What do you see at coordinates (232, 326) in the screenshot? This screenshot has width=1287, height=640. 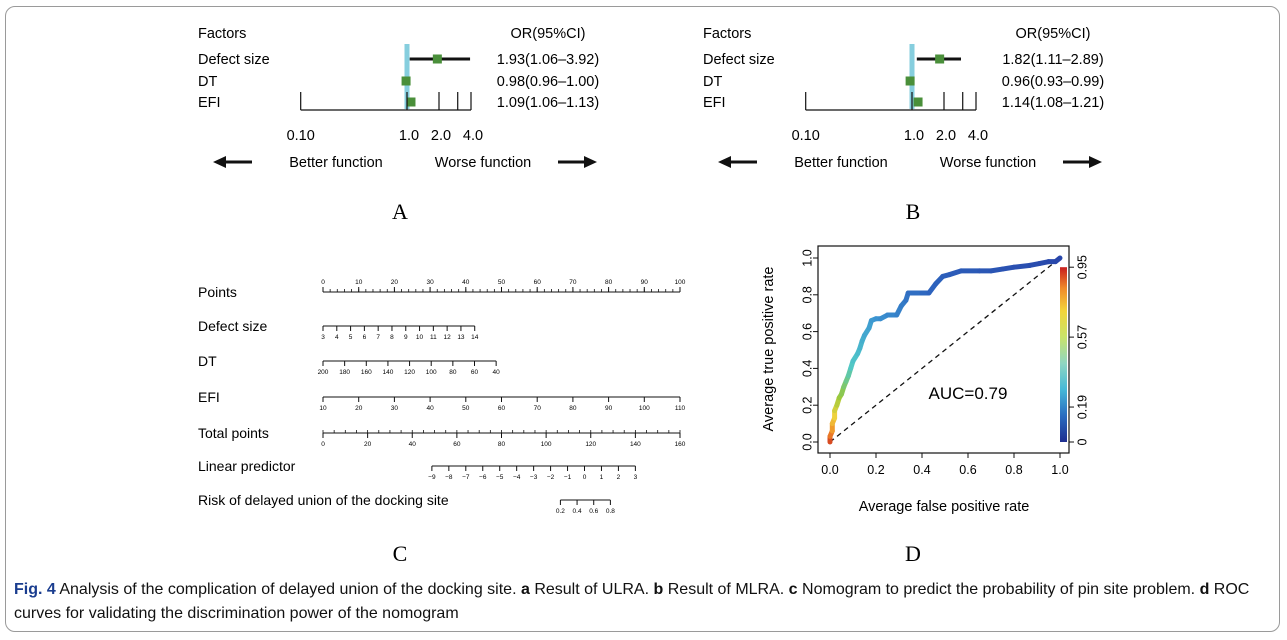 I see `nomogram-scale-name: Defect size` at bounding box center [232, 326].